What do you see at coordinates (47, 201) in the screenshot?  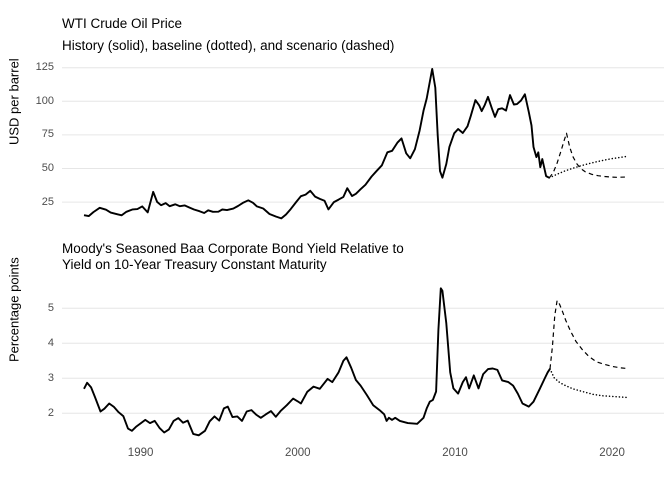 I see `y-tick-label: 25` at bounding box center [47, 201].